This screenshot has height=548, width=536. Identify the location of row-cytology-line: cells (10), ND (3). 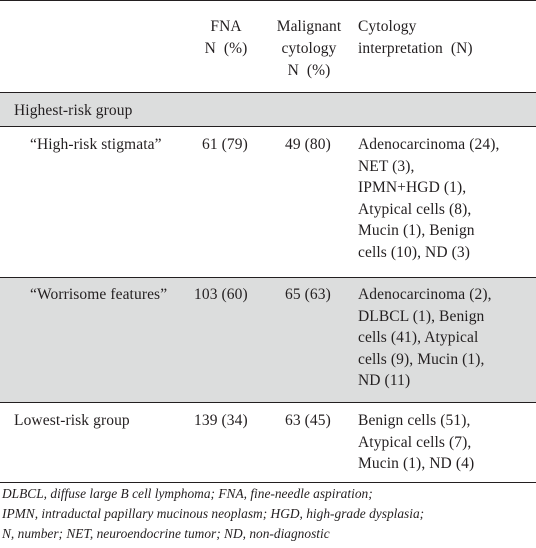
(414, 252).